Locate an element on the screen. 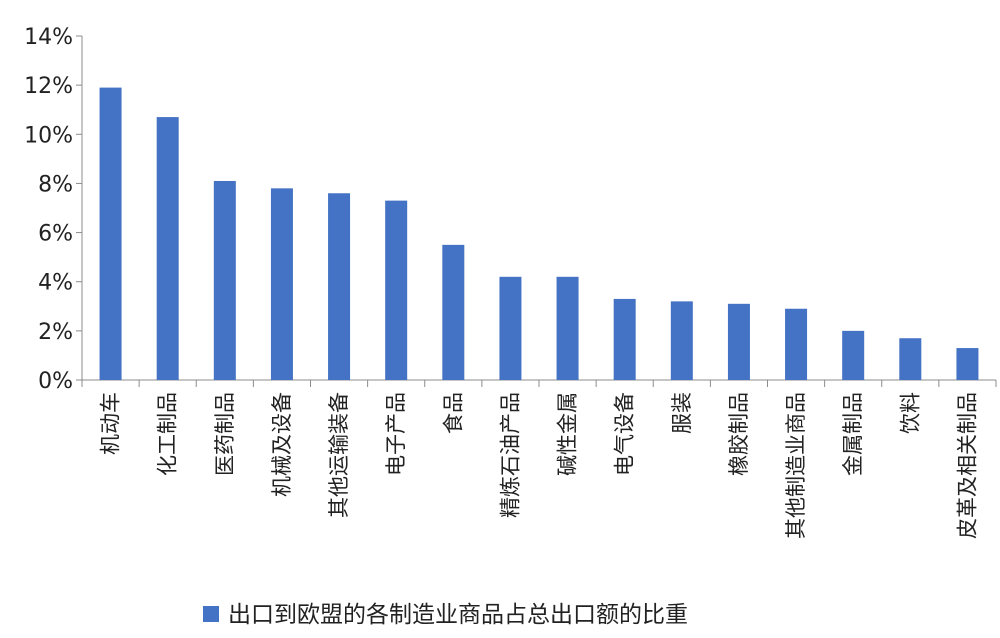  x-category-label: 碱性金属 is located at coordinates (568, 434).